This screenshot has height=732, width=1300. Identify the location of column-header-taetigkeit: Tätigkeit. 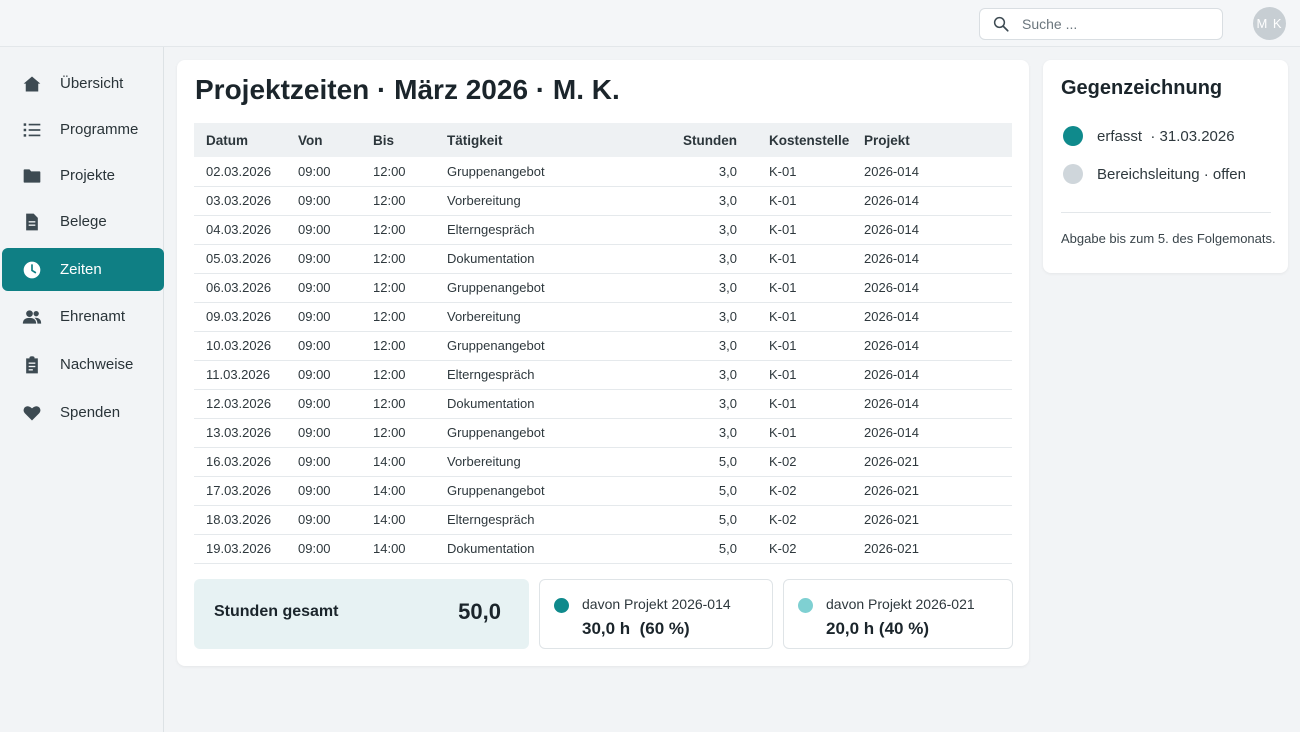
(534, 140).